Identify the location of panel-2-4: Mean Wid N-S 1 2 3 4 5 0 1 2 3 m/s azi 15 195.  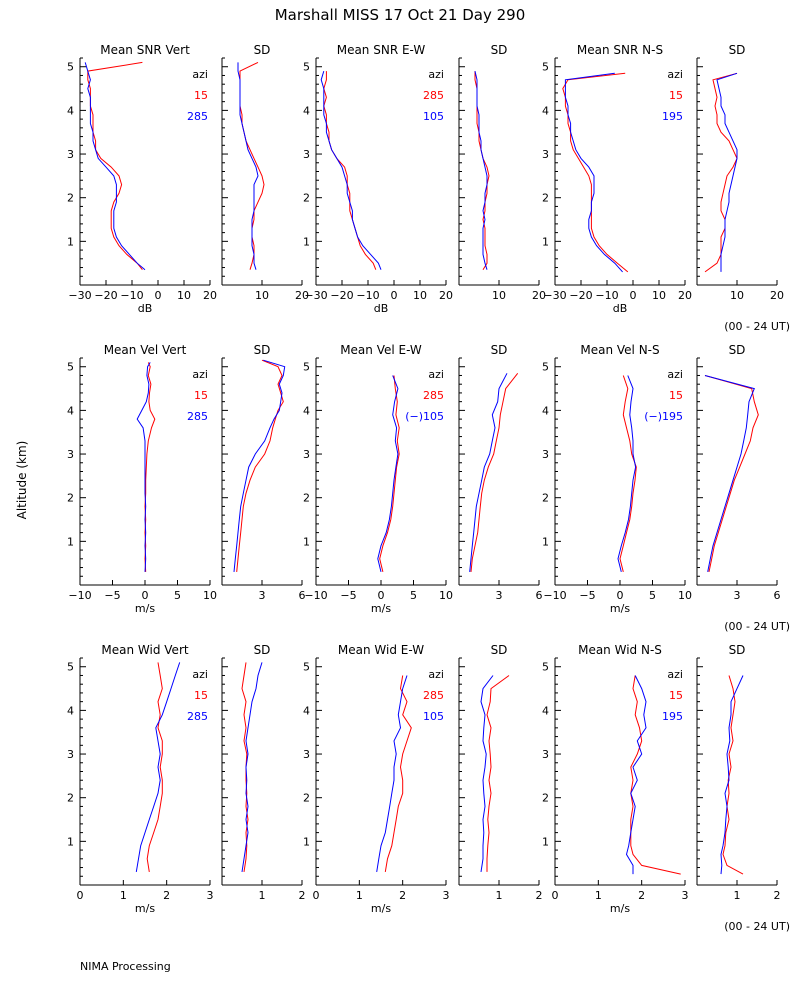
(615, 779).